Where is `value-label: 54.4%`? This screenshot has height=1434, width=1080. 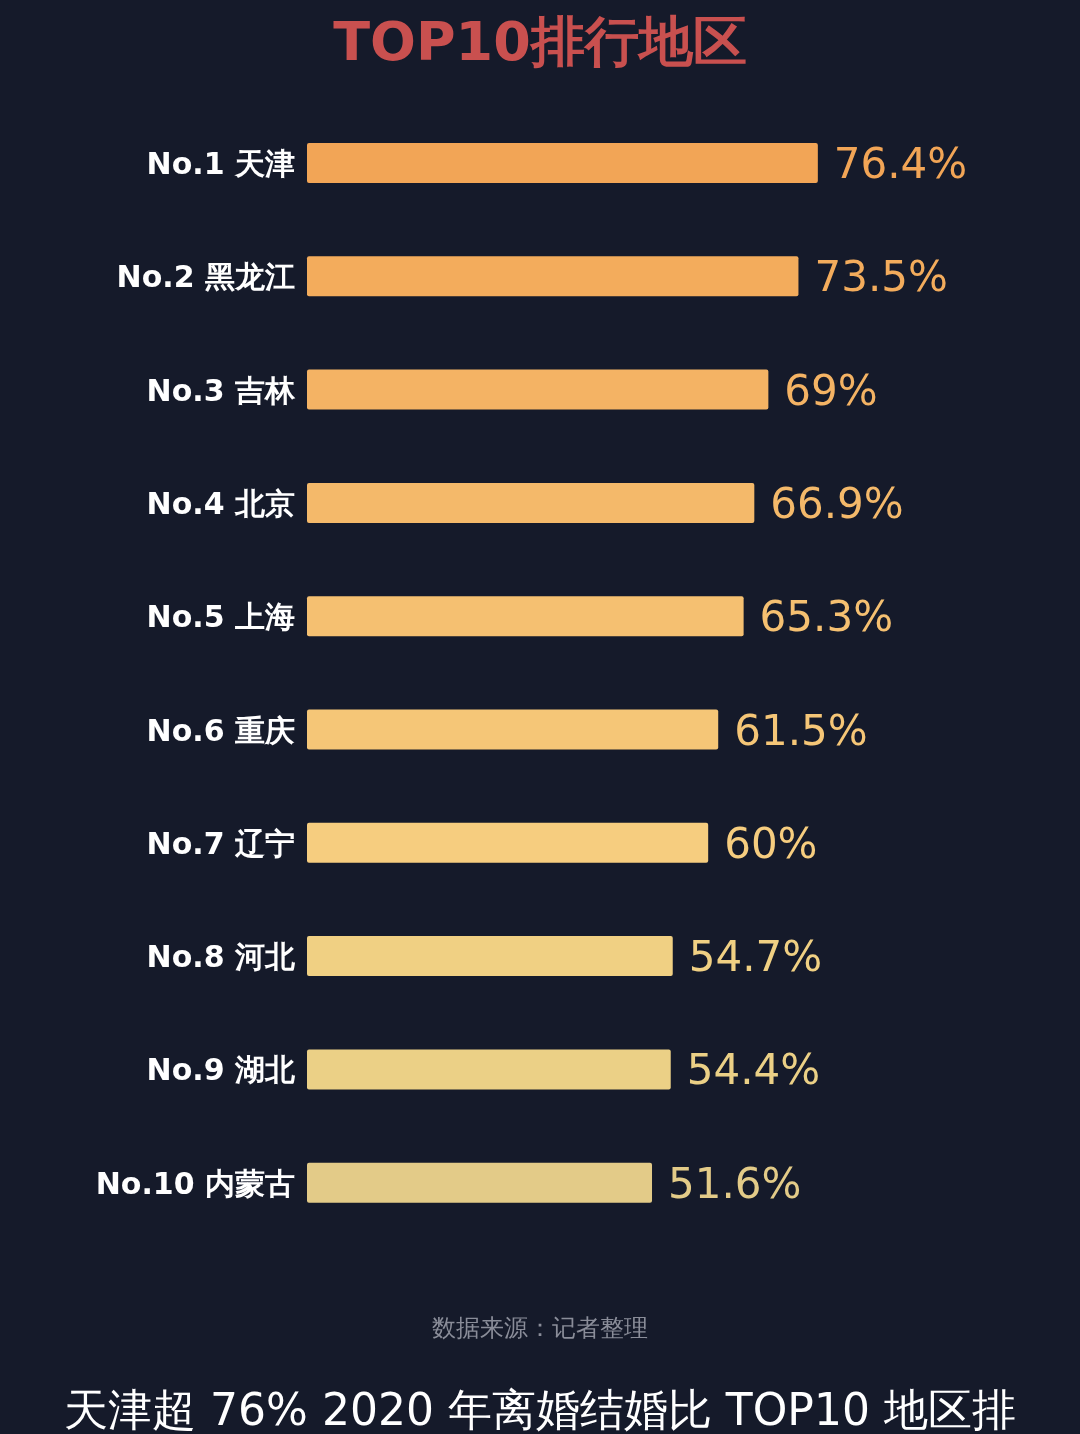
value-label: 54.4% is located at coordinates (753, 1070).